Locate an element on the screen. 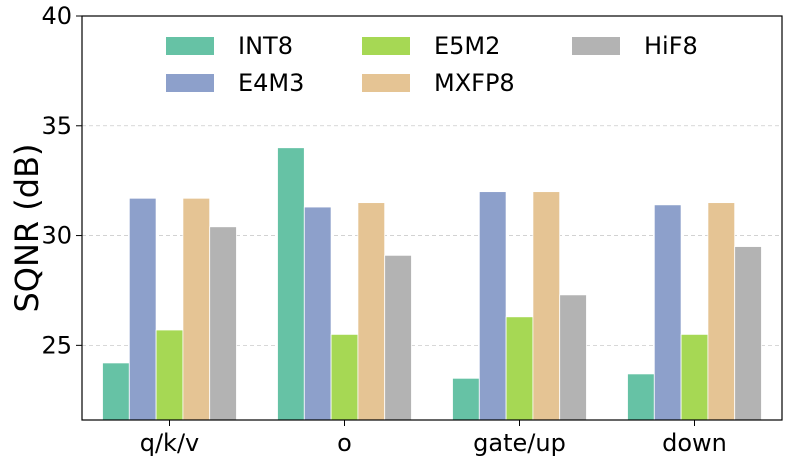 This screenshot has height=459, width=793. legend-label-int8: INT8 is located at coordinates (265, 46).